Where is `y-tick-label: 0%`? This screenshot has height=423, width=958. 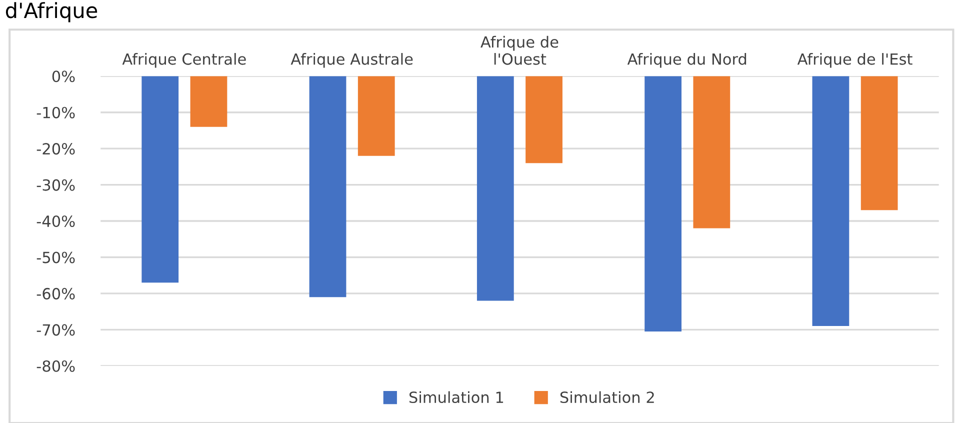 y-tick-label: 0% is located at coordinates (63, 76).